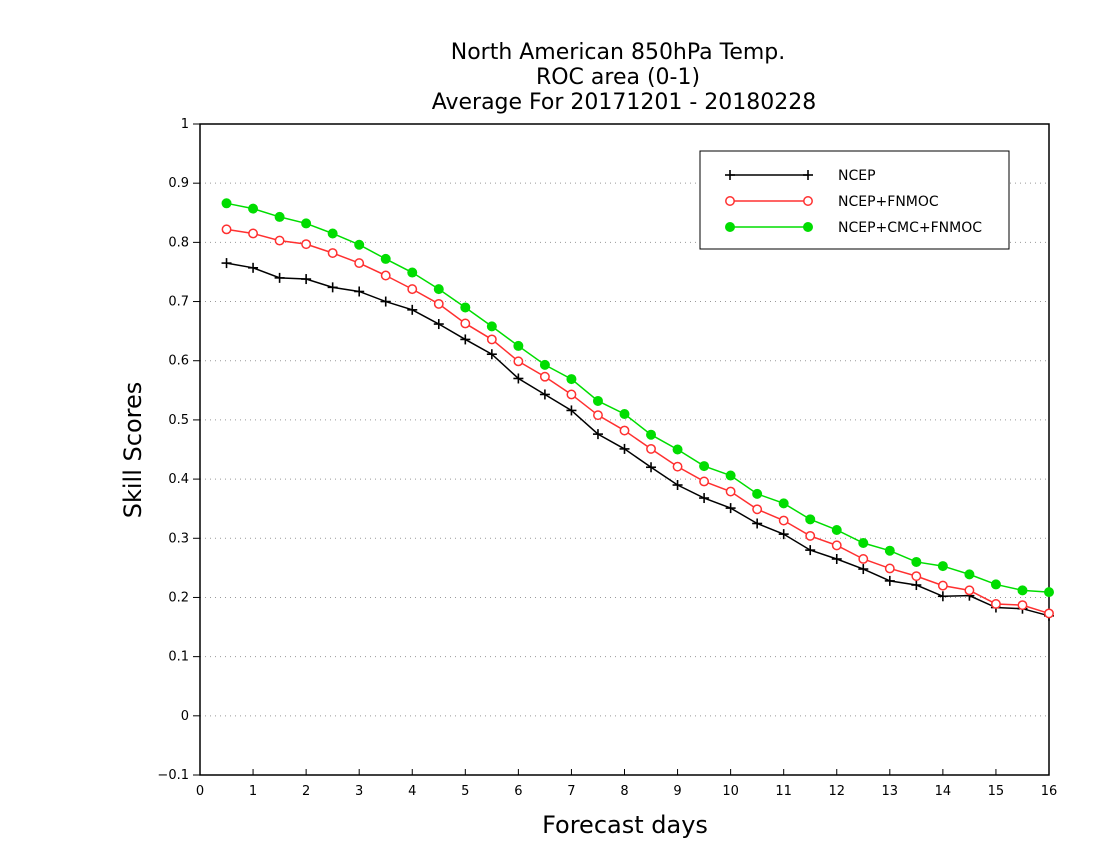  What do you see at coordinates (625, 825) in the screenshot?
I see `x-axis-label: Forecast days` at bounding box center [625, 825].